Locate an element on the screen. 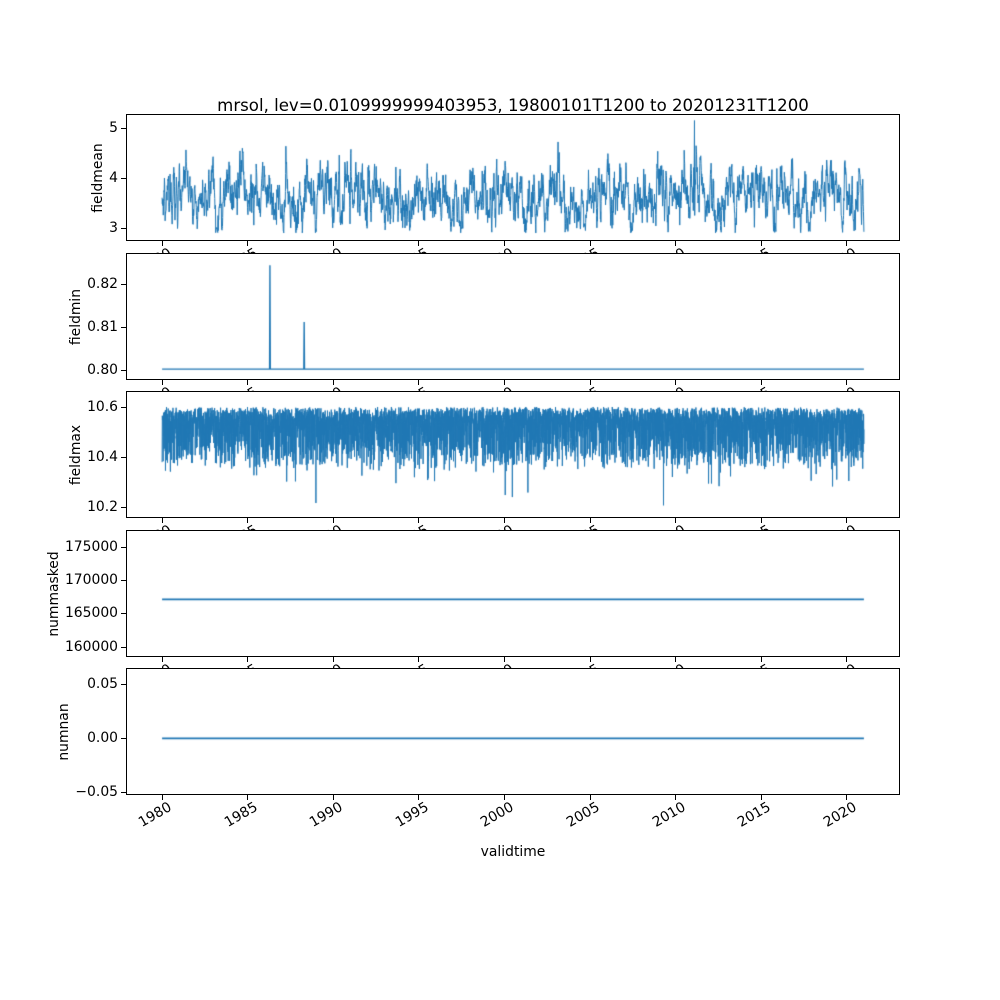 The image size is (1000, 1000). nummasked-series is located at coordinates (513, 593).